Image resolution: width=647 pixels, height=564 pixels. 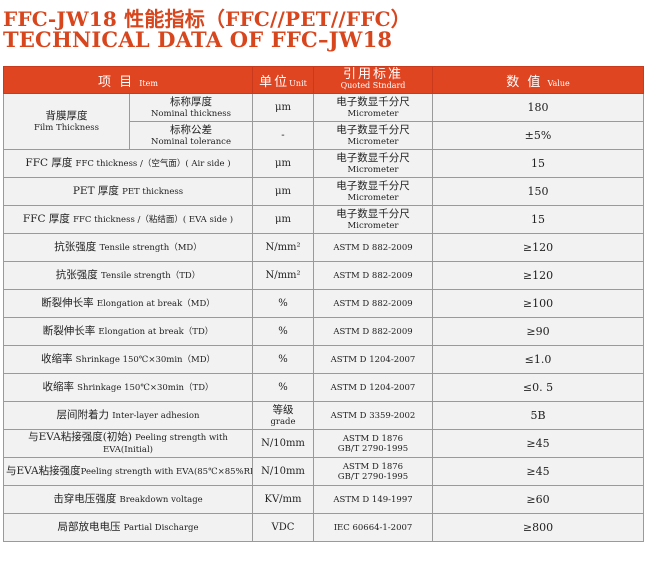 I want to click on header-standard: 引用标准 Quoted Stndard, so click(x=373, y=80).